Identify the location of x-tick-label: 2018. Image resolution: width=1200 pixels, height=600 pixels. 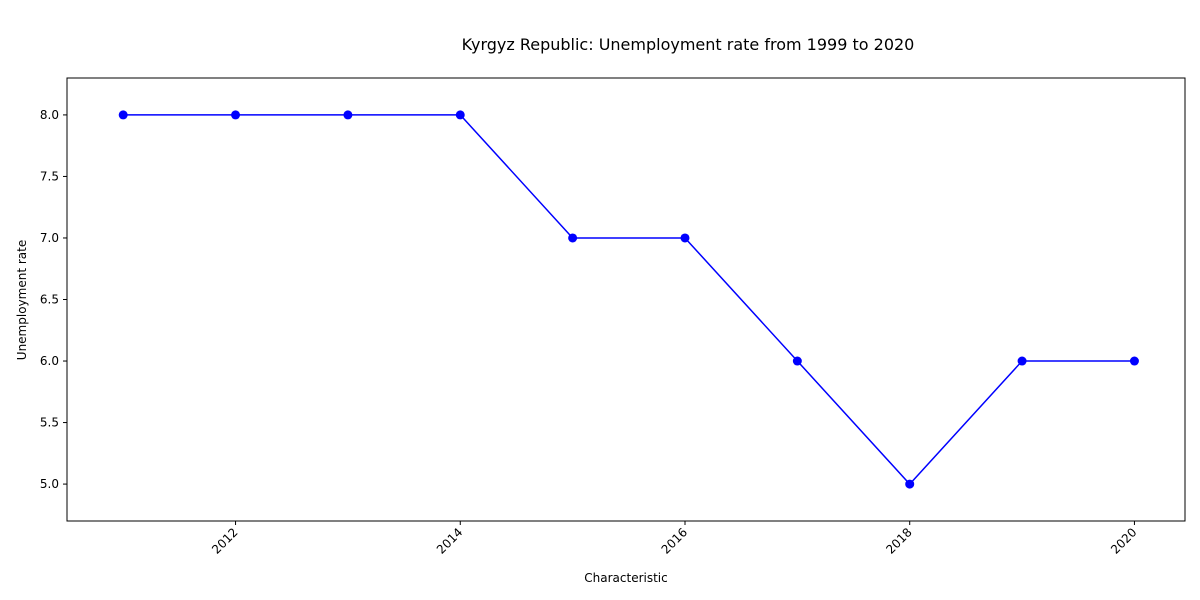
(898, 540).